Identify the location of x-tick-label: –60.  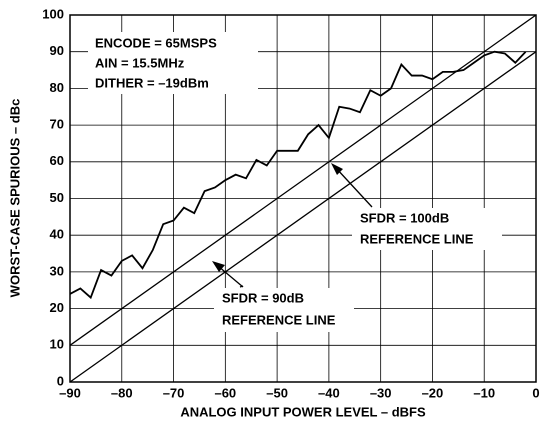
(225, 392).